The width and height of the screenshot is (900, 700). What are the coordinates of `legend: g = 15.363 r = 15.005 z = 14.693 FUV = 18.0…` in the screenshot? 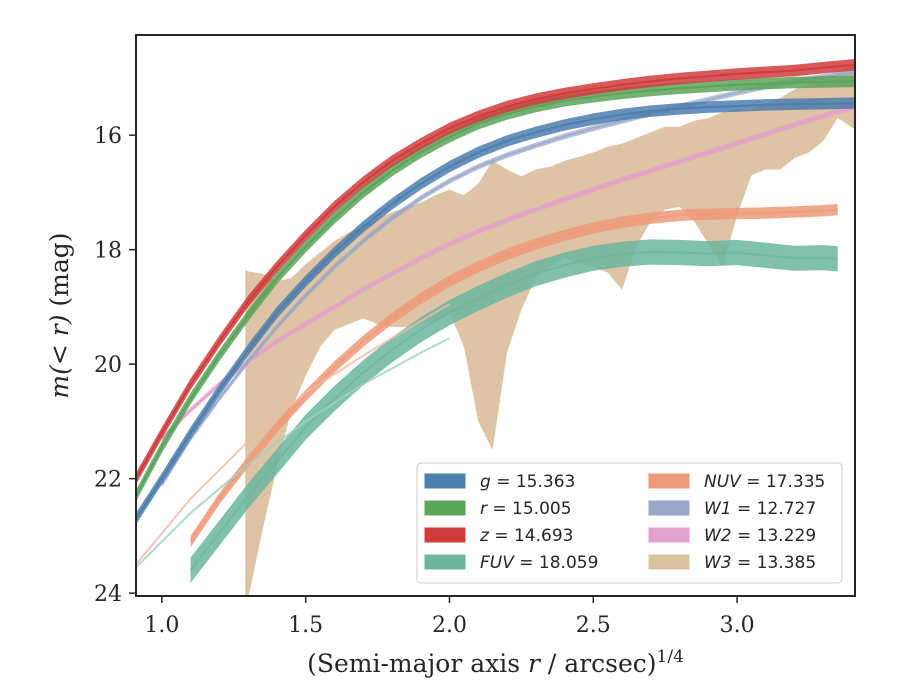 It's located at (629, 523).